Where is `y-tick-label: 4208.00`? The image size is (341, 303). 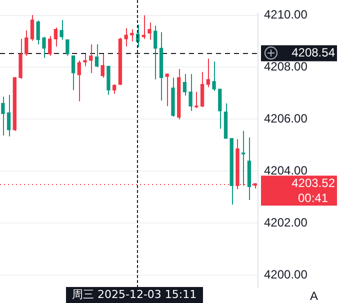
y-tick-label: 4208.00 is located at coordinates (286, 67).